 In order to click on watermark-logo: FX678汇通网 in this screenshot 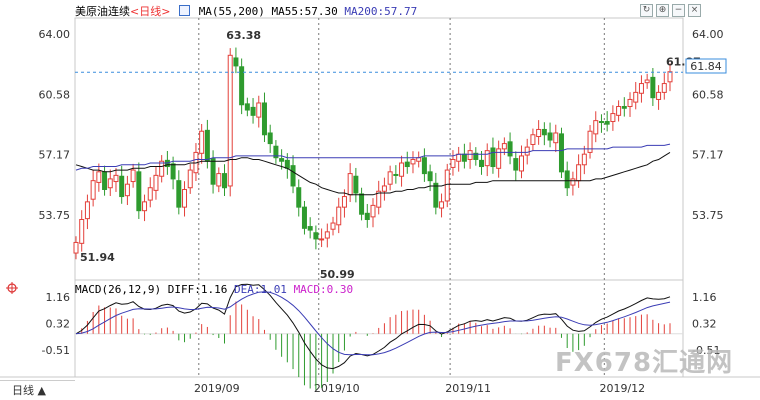, I will do `click(644, 363)`.